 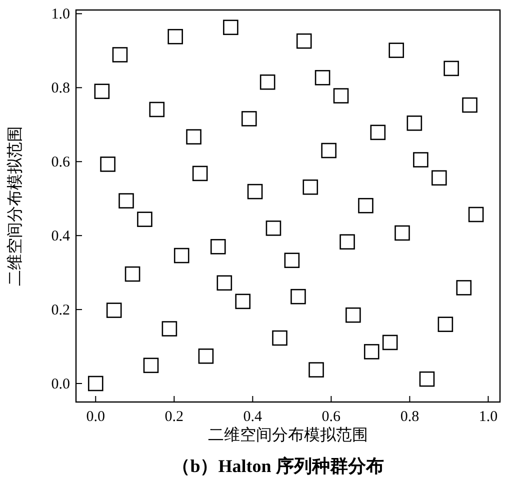 What do you see at coordinates (174, 417) in the screenshot?
I see `x-tick-label: 0.2` at bounding box center [174, 417].